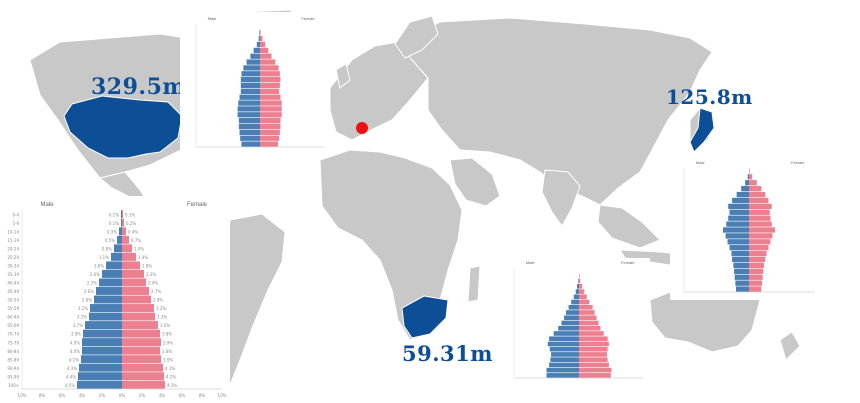  I want to click on landmass-europe, so click(379, 91).